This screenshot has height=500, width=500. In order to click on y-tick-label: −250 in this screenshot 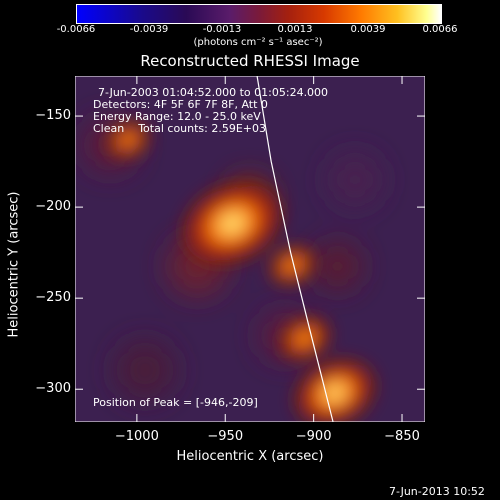, I will do `click(53, 298)`.